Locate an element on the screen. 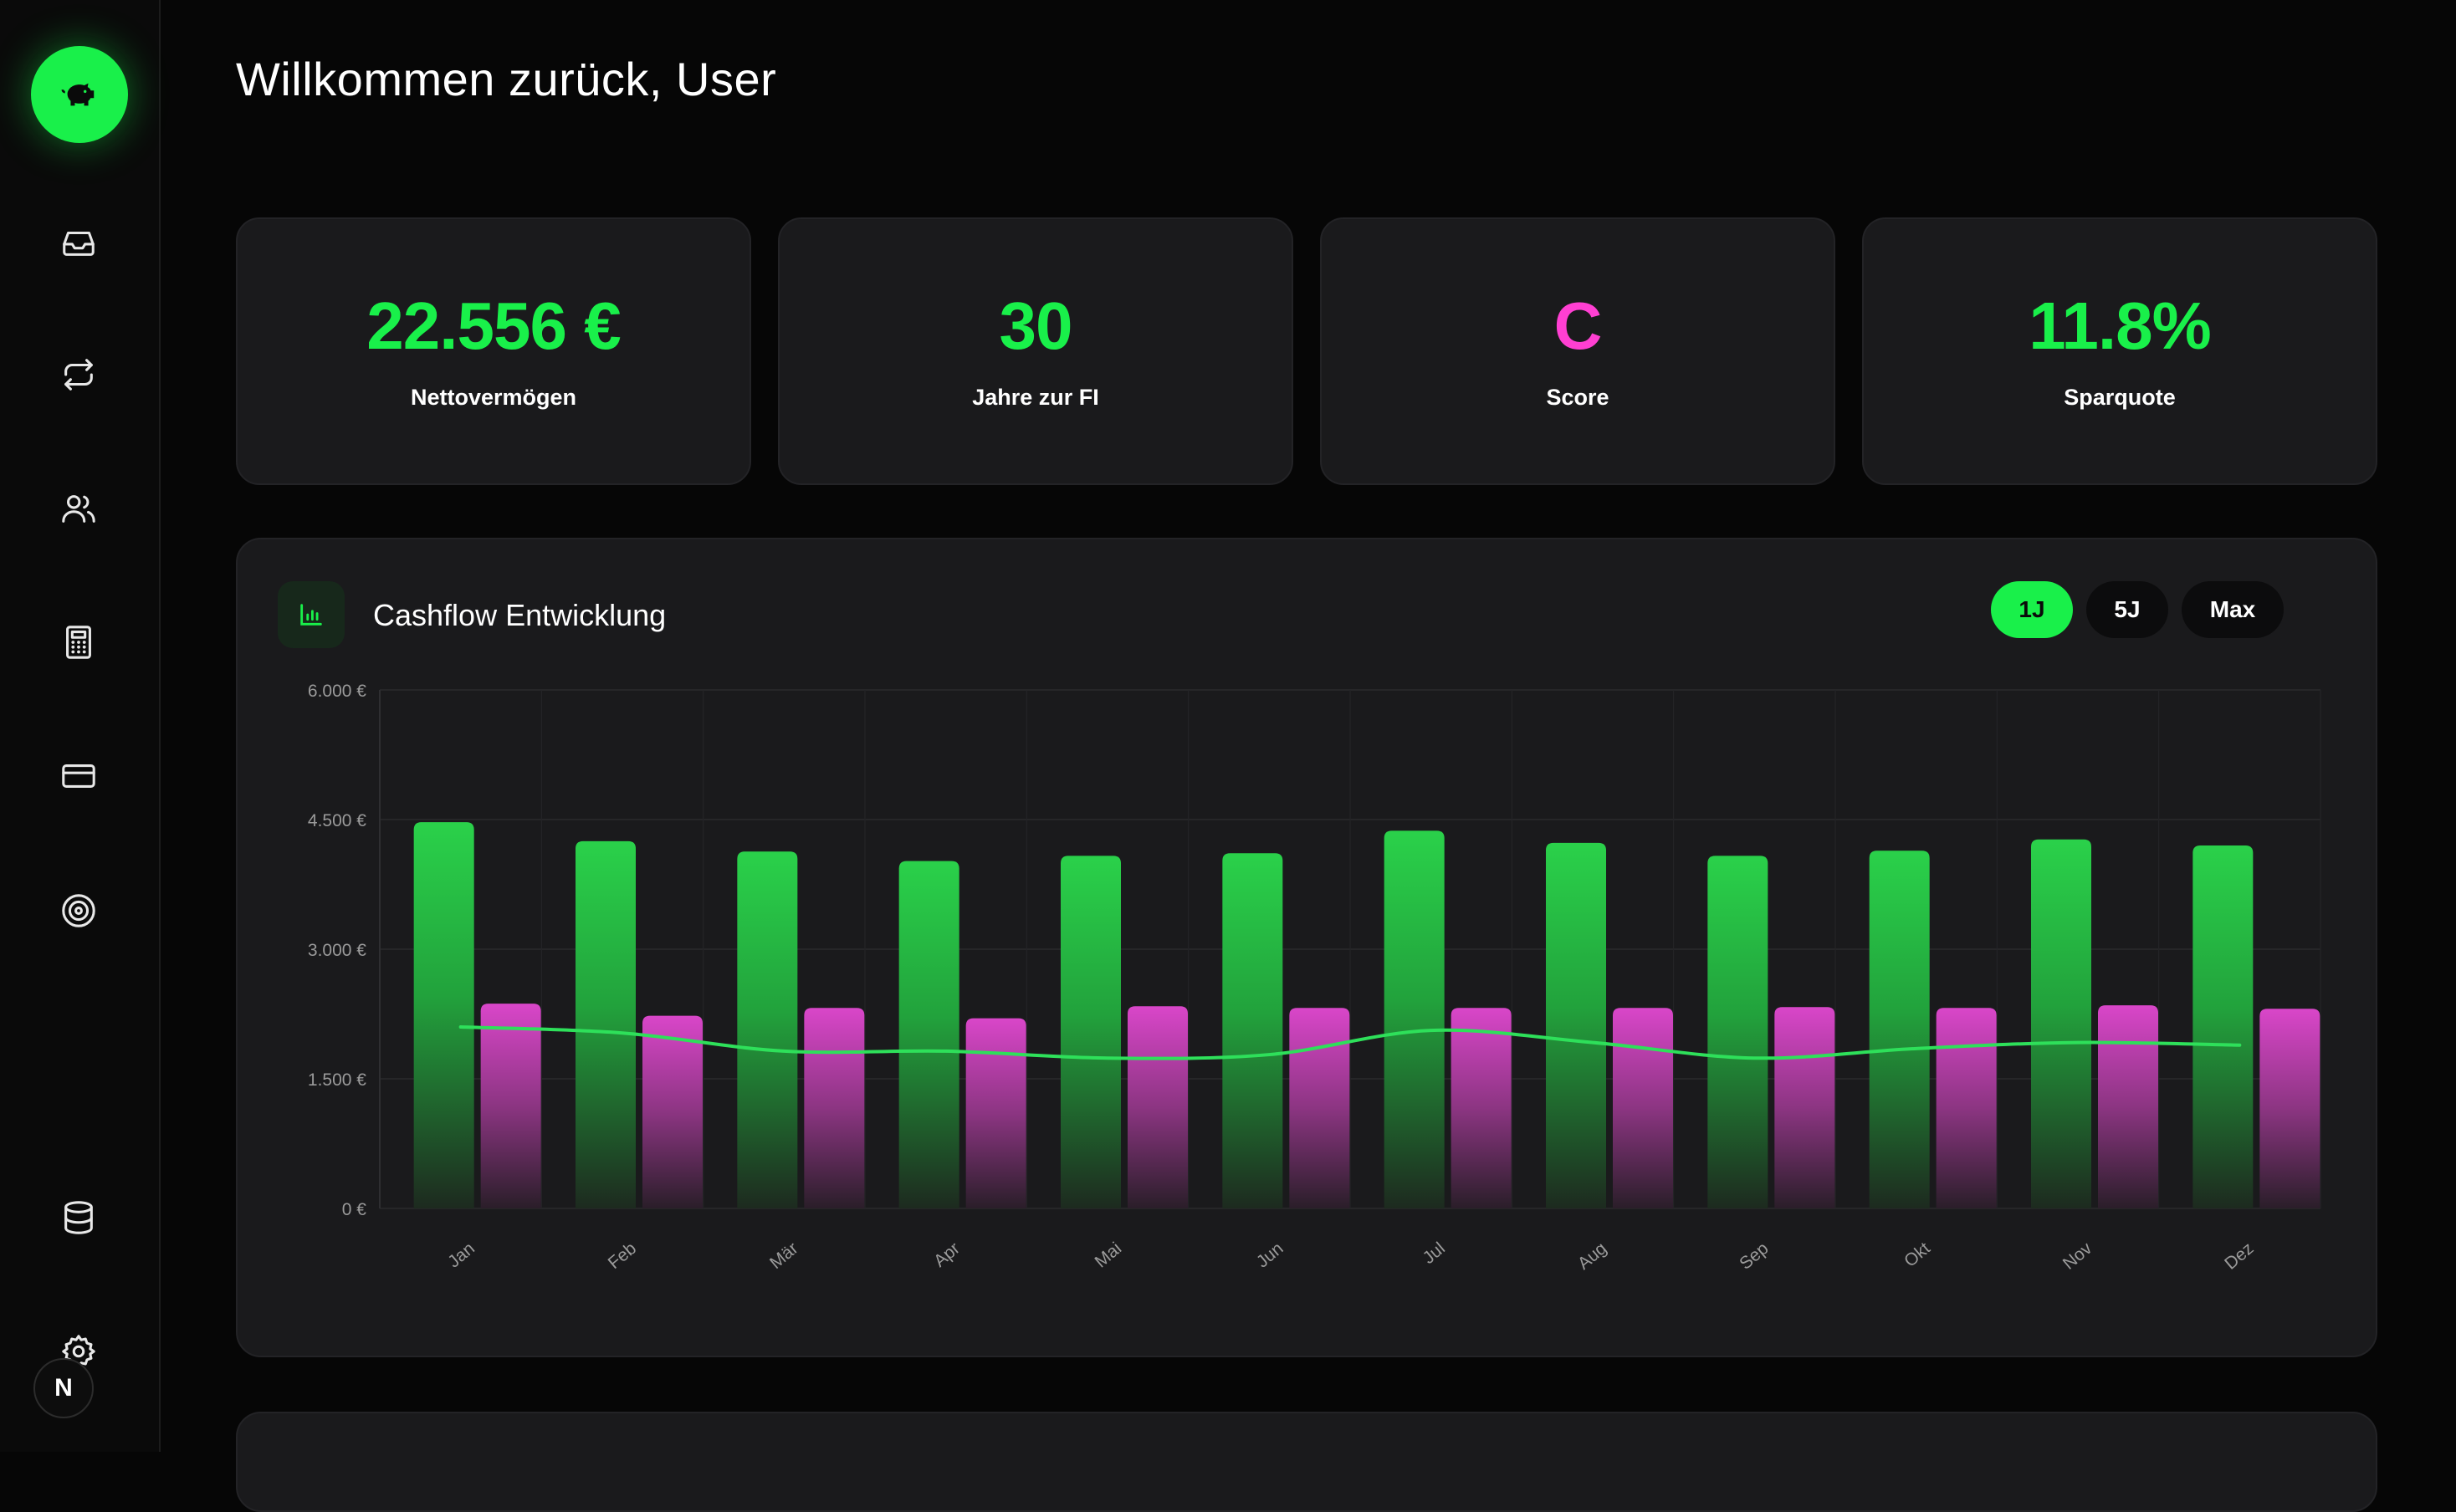 This screenshot has width=2456, height=1512. secondary-card is located at coordinates (1306, 1462).